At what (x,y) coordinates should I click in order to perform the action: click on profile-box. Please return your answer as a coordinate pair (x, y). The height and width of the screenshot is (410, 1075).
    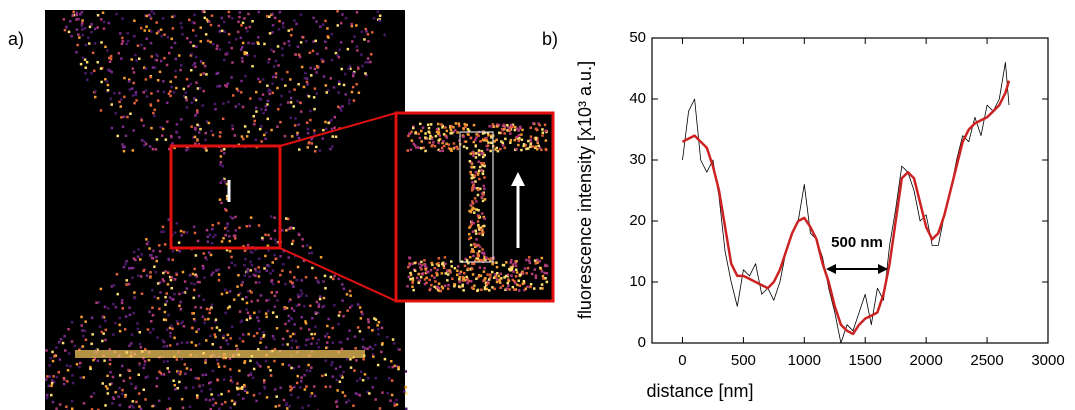
    Looking at the image, I should click on (476, 197).